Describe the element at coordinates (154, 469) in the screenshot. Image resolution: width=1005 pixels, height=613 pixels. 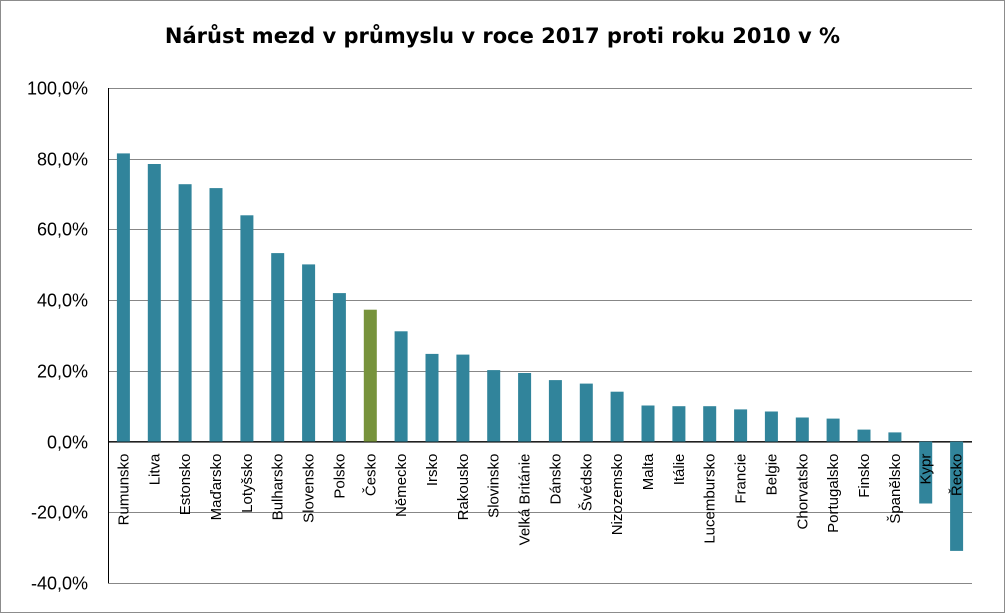
I see `x-tick-label: Litva` at that location.